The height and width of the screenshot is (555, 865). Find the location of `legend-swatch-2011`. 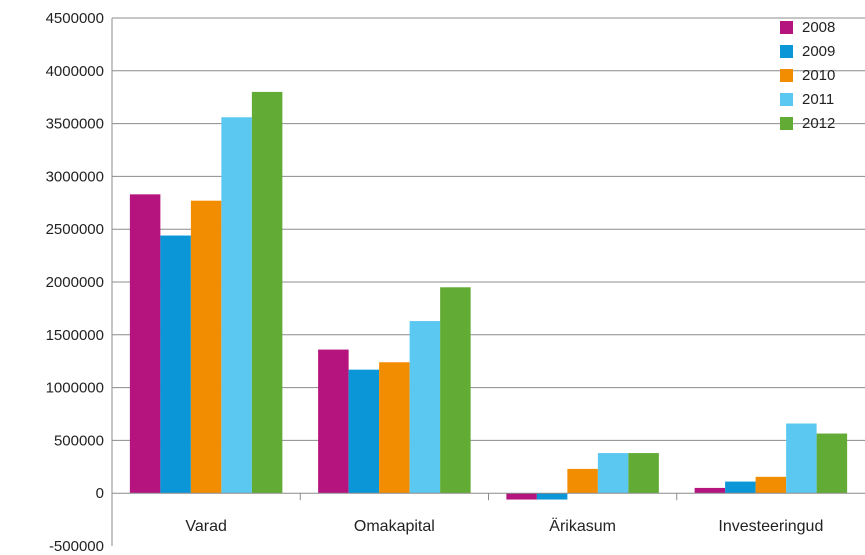

legend-swatch-2011 is located at coordinates (786, 99).